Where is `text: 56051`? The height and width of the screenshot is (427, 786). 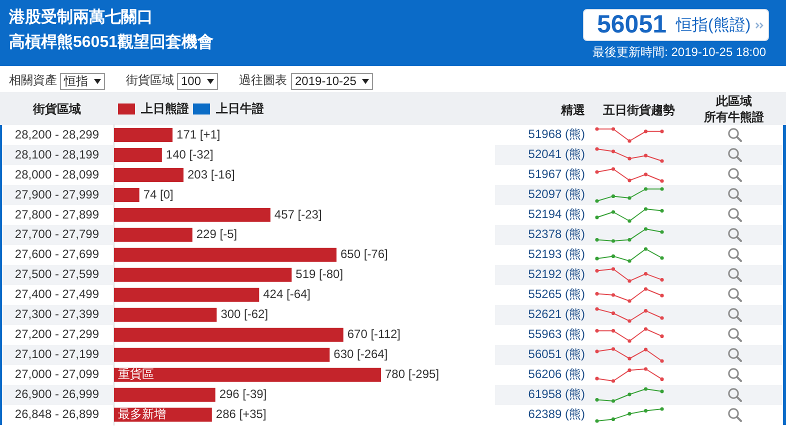 text: 56051 is located at coordinates (632, 25).